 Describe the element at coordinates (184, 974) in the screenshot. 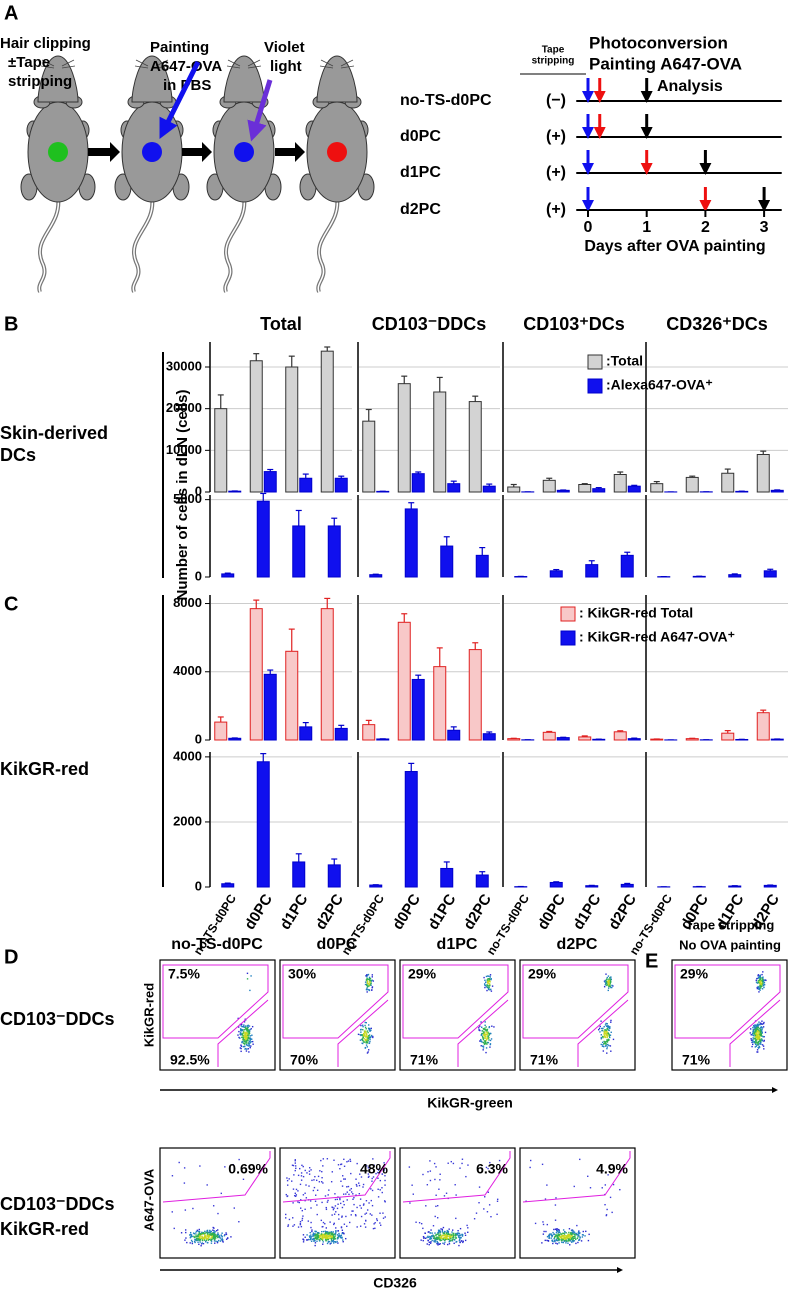

I see `gate-percent: 7.5%` at that location.